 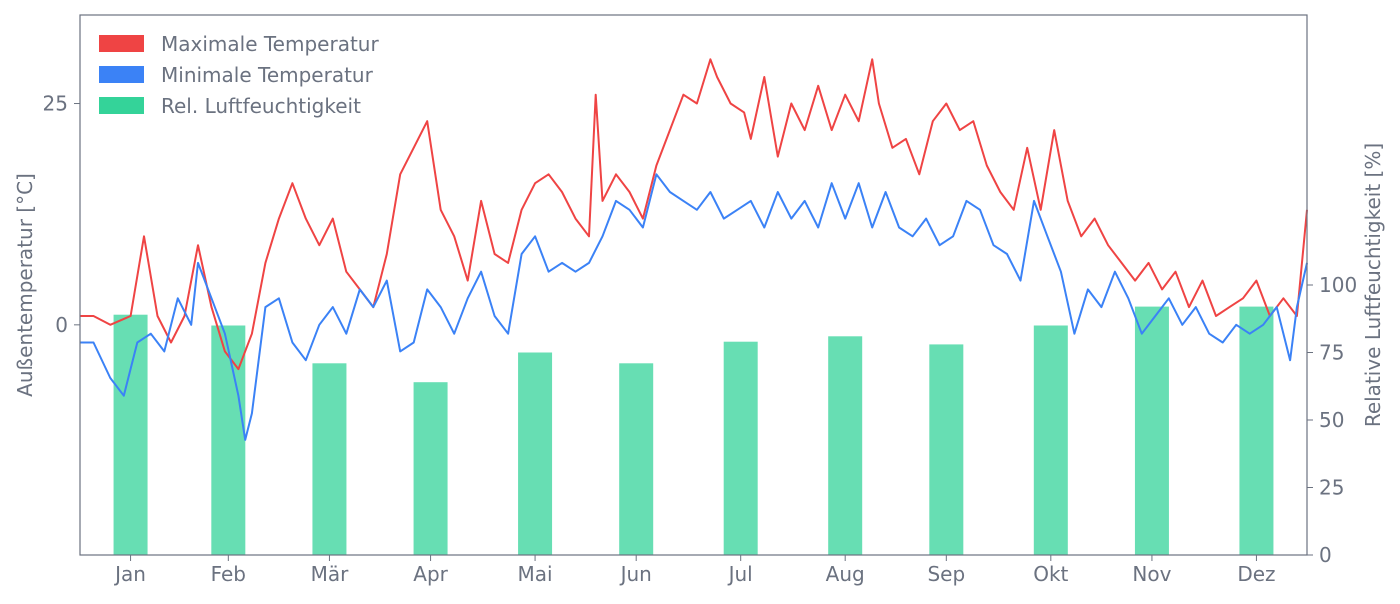 What do you see at coordinates (1050, 574) in the screenshot?
I see `x-tick-label: Okt` at bounding box center [1050, 574].